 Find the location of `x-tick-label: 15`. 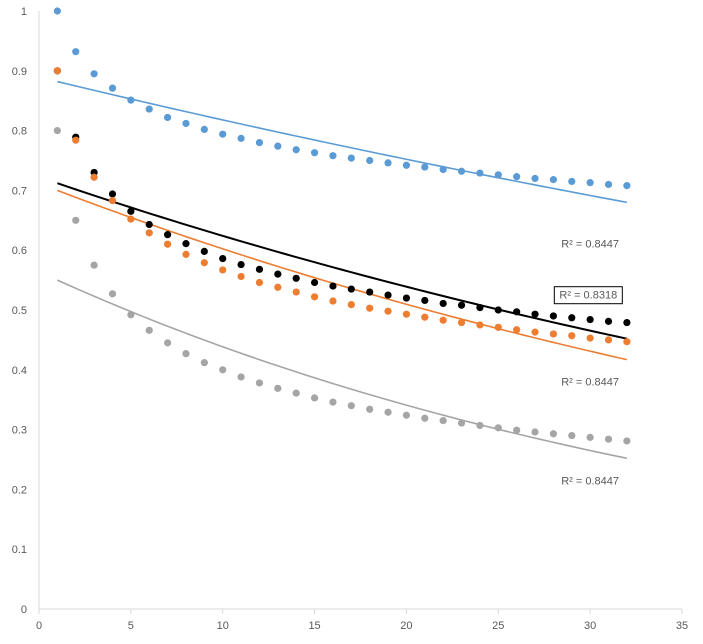

x-tick-label: 15 is located at coordinates (314, 626).